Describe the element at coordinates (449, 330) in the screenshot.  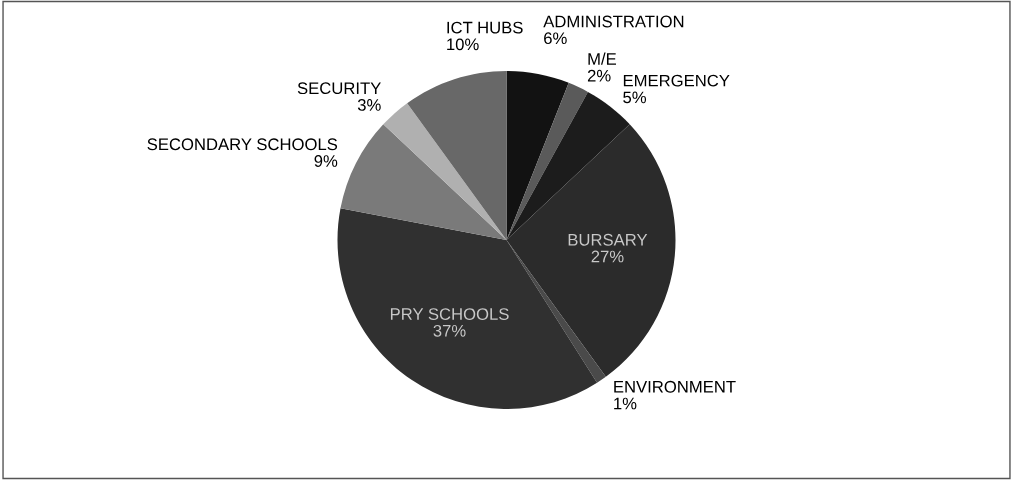
I see `data-label: 37%` at that location.